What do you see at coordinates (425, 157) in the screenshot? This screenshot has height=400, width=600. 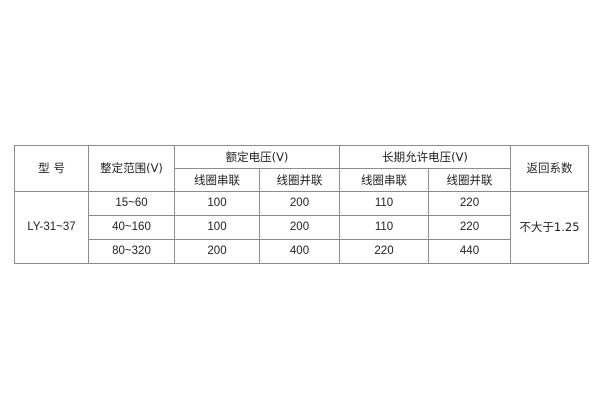 I see `header-long-term-allowable-voltage: 长期允许电压(V)` at bounding box center [425, 157].